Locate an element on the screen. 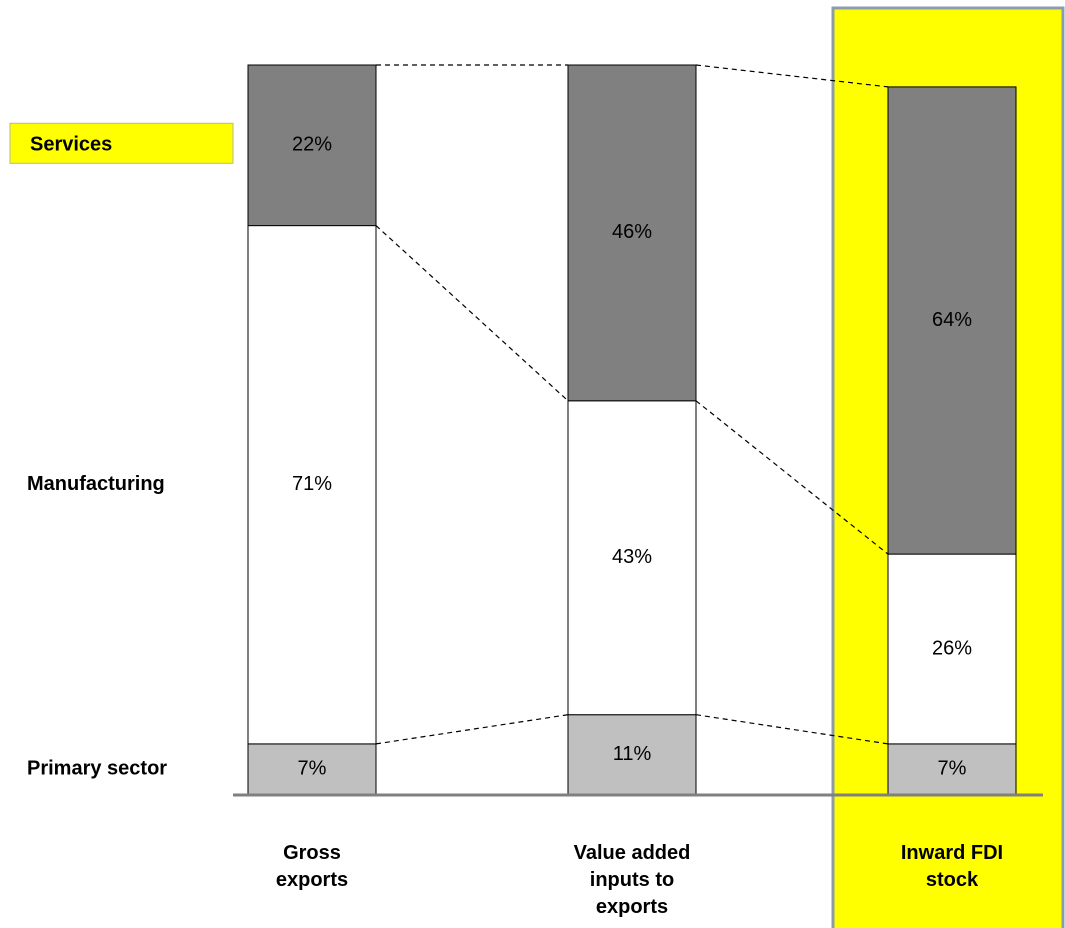 The image size is (1065, 928). x-tick-label: Inward FDI stock is located at coordinates (952, 866).